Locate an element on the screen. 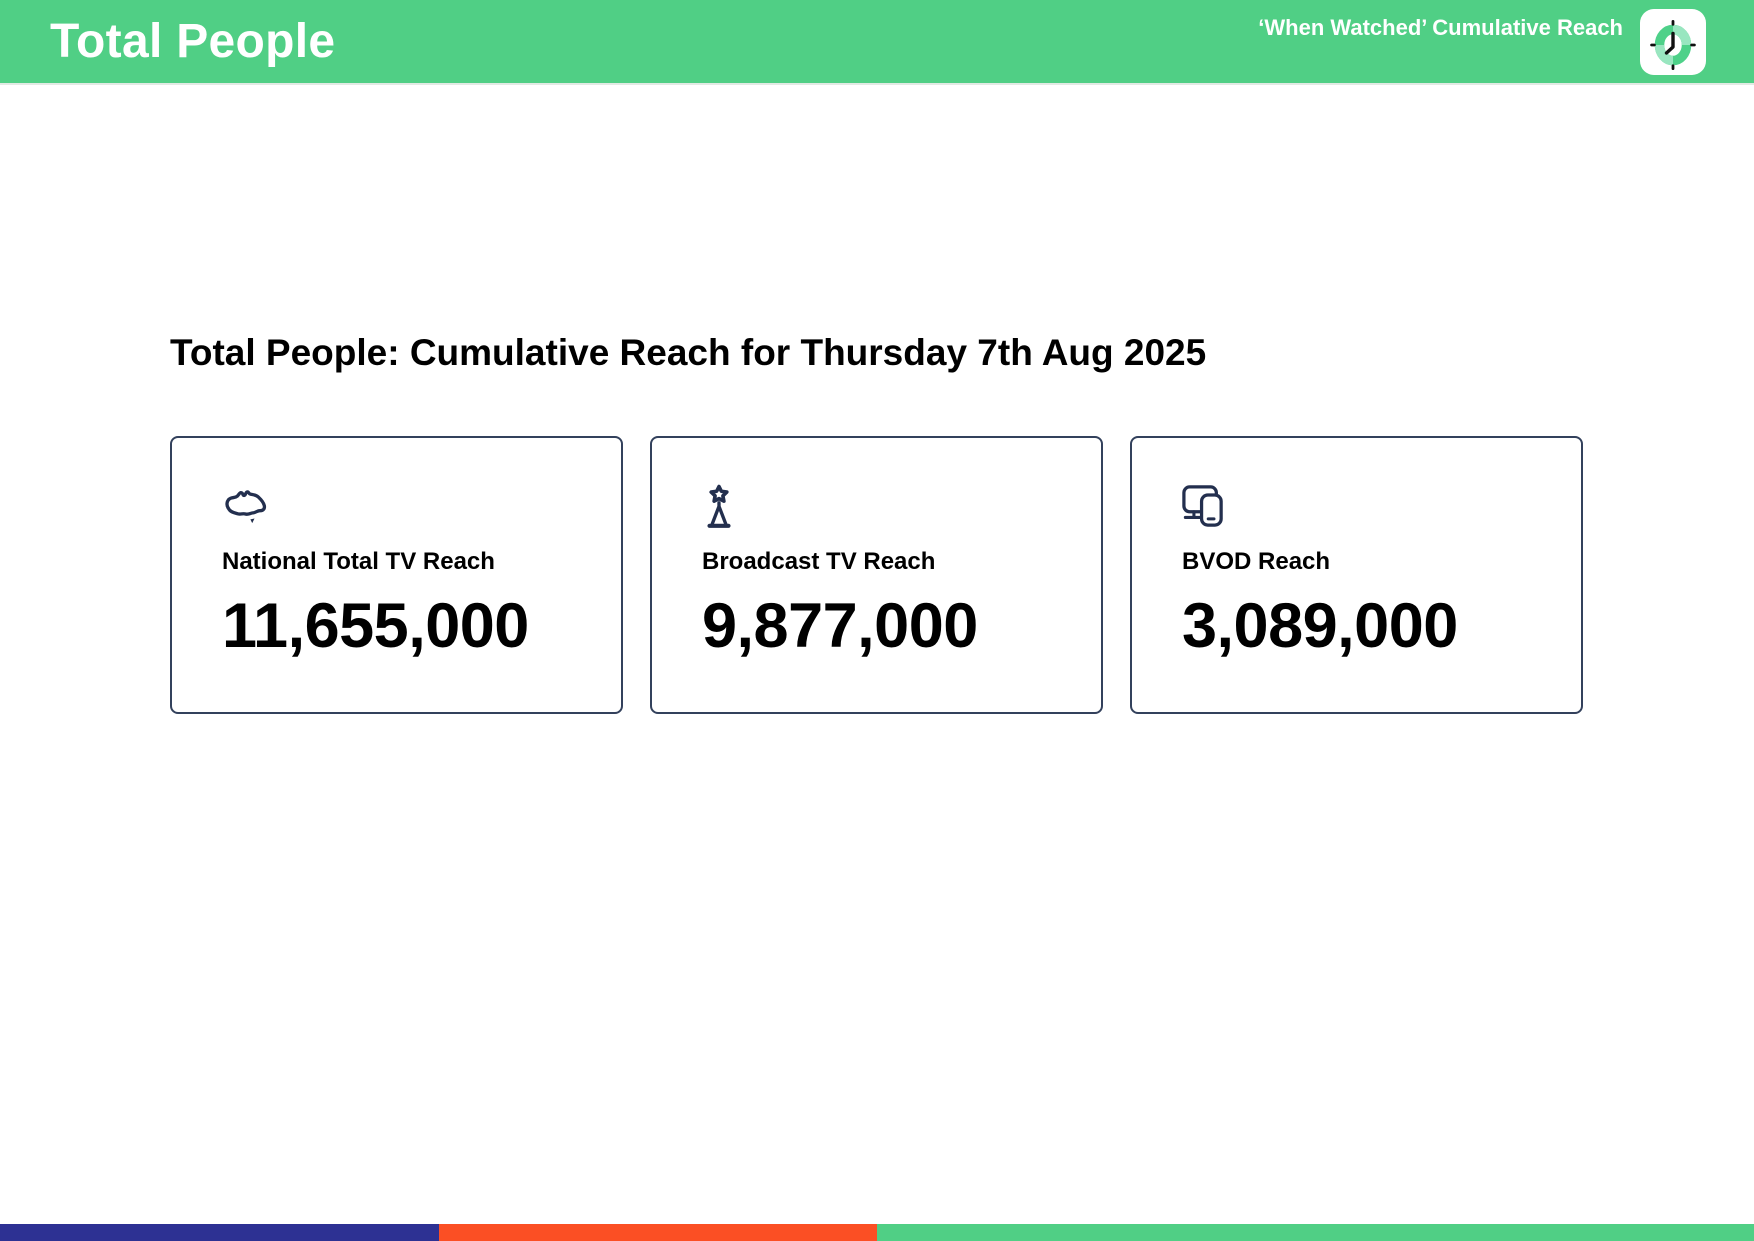 This screenshot has height=1241, width=1754. broadcast-tower-icon is located at coordinates (887, 508).